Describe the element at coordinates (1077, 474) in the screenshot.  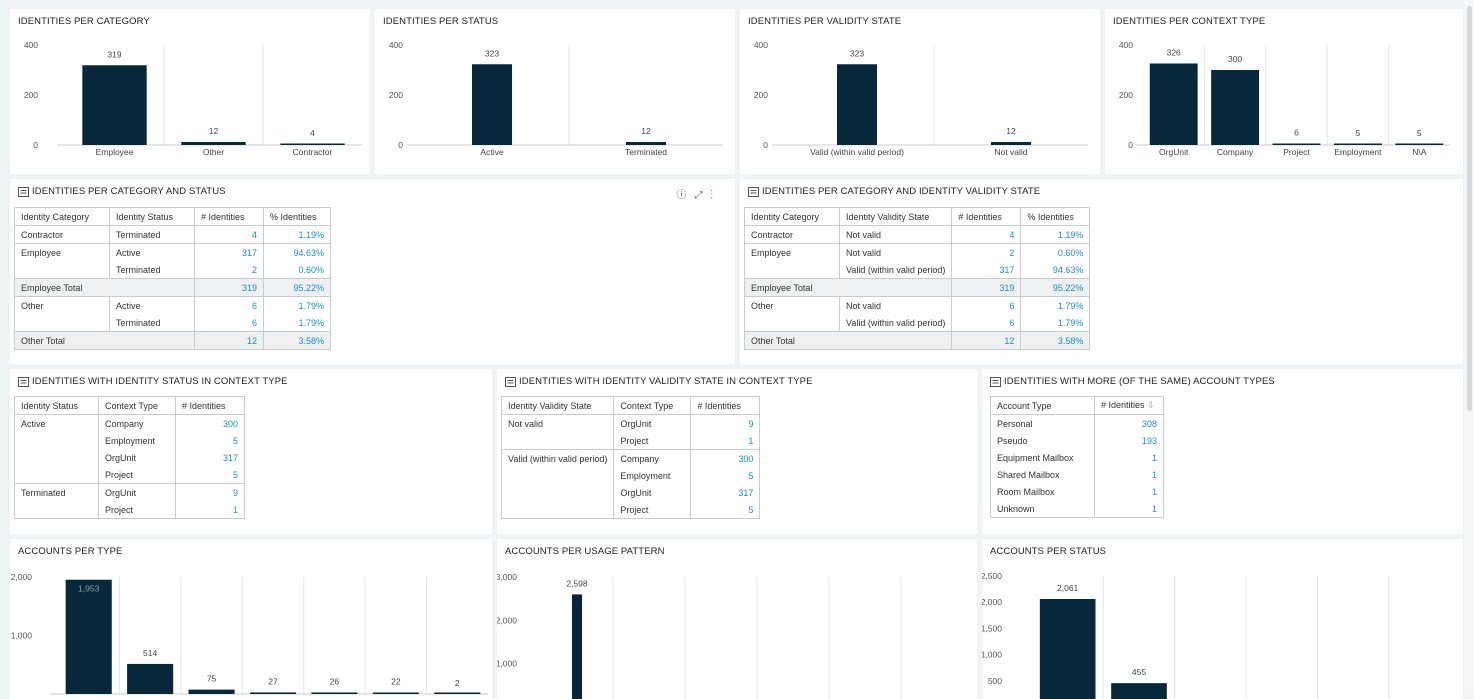
I see `table-row: Shared Mailbox 1` at that location.